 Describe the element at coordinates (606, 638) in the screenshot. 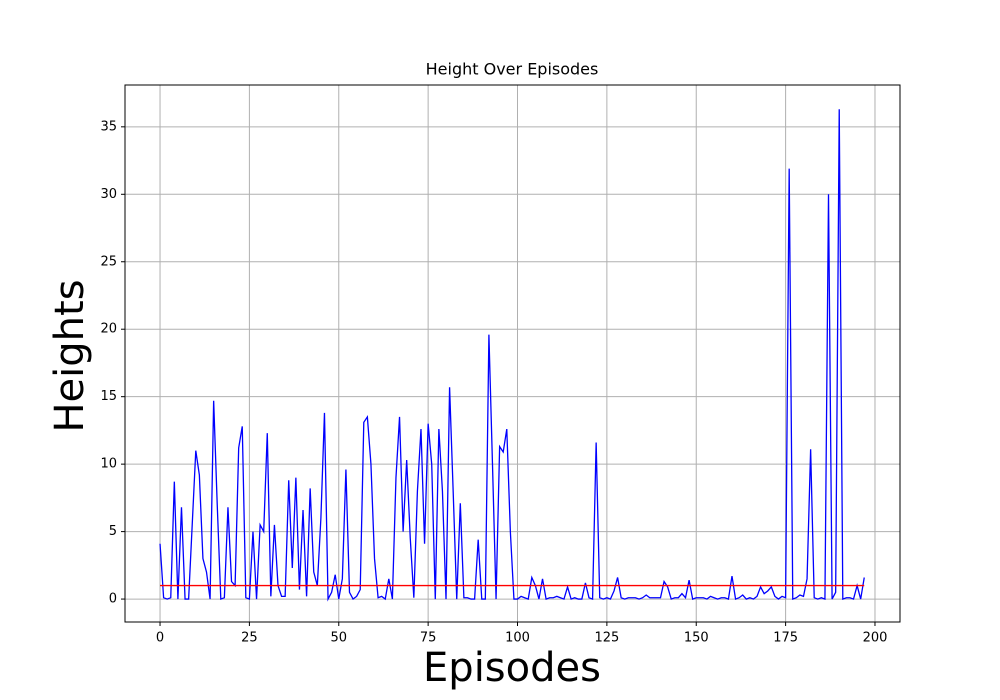

I see `x-tick-label: 125` at that location.